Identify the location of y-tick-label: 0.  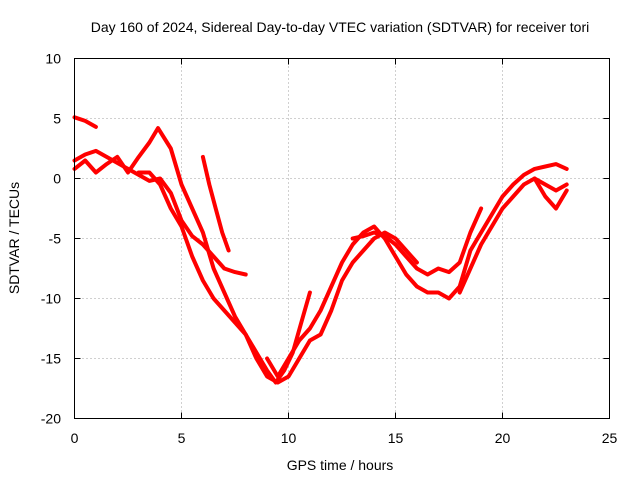
(57, 179).